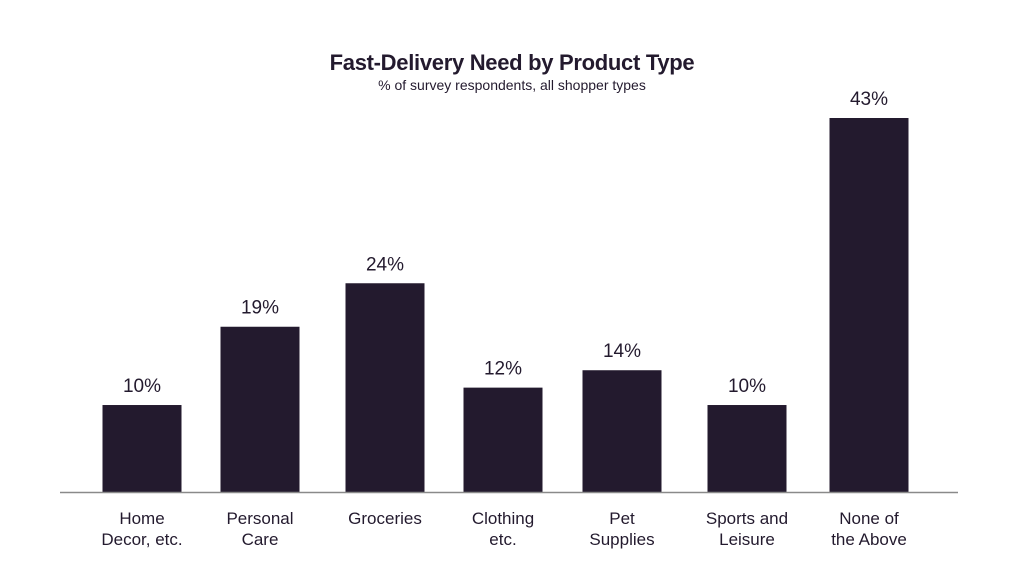 This screenshot has height=585, width=1024. I want to click on category-label: Clothing etc., so click(503, 529).